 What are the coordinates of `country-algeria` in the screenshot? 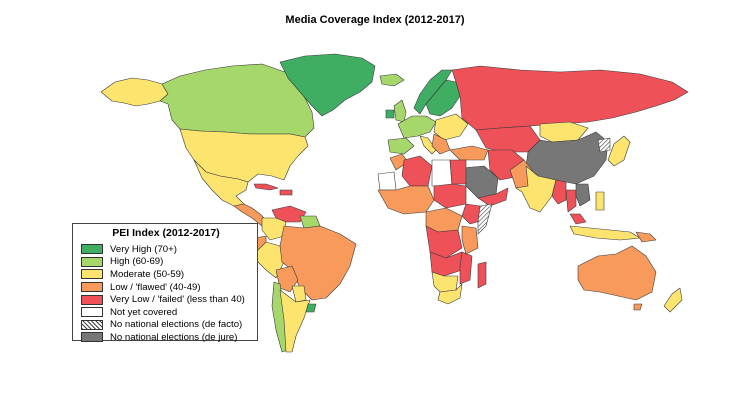 It's located at (417, 171).